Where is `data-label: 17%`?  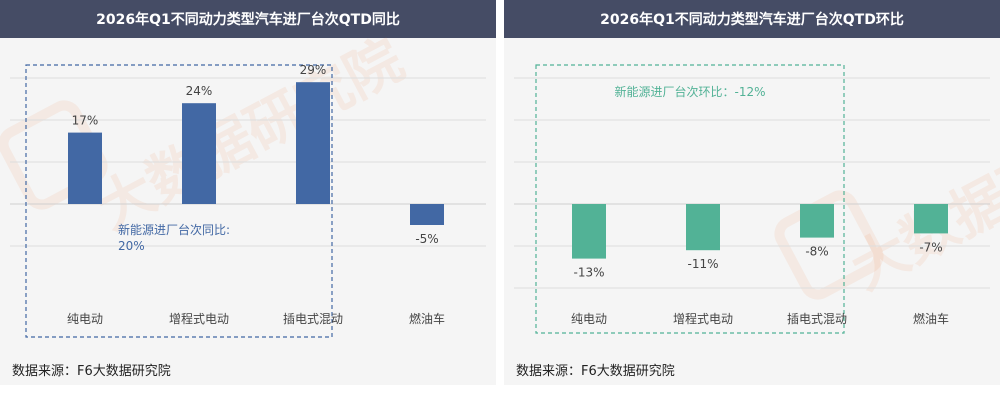
data-label: 17% is located at coordinates (85, 121).